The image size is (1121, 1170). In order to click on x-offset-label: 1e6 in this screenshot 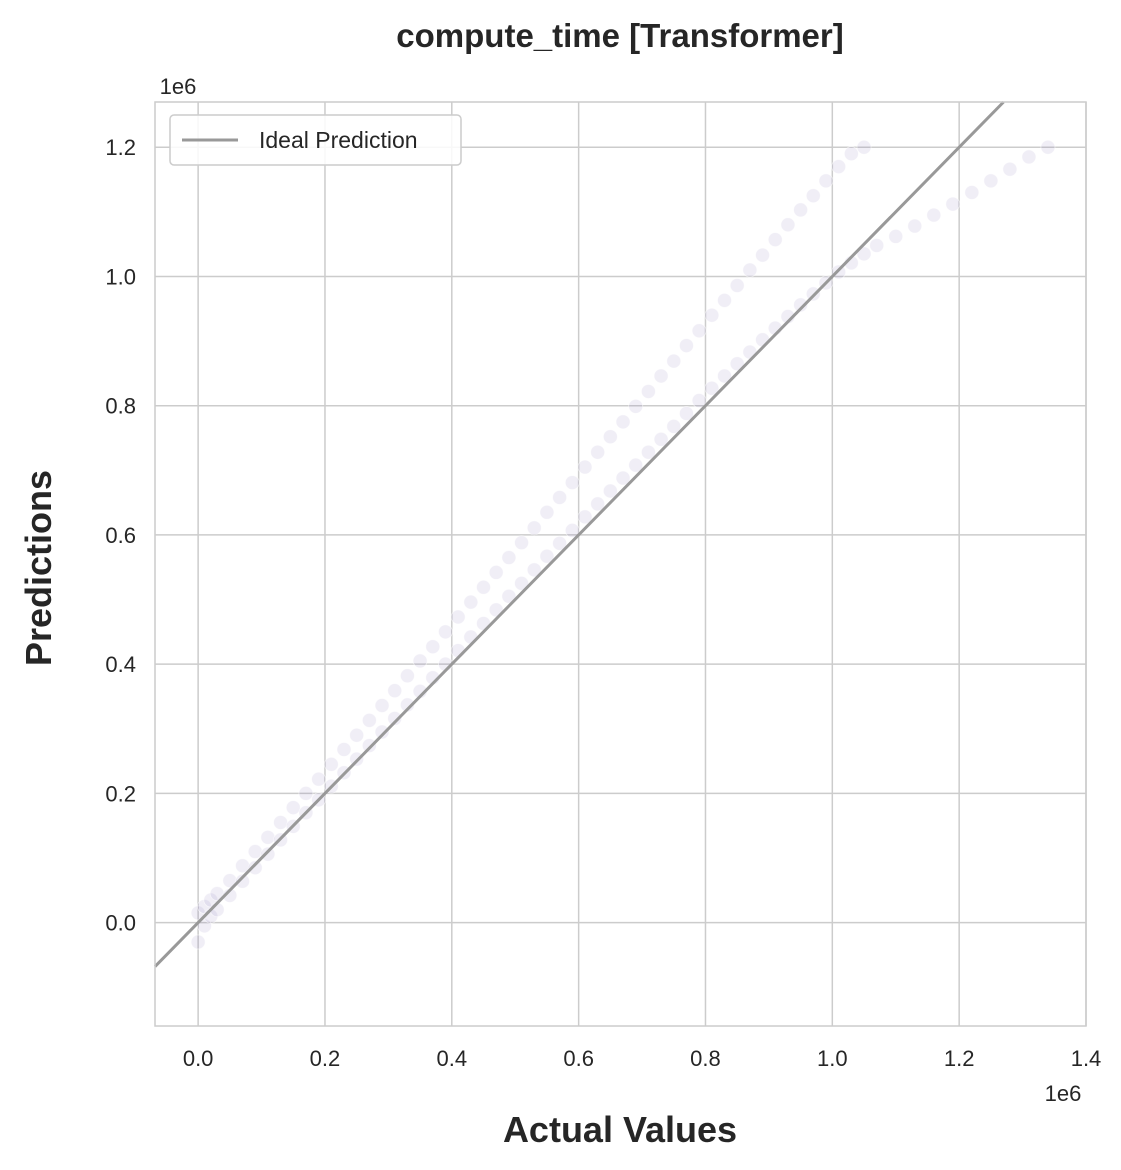, I will do `click(1063, 1093)`.